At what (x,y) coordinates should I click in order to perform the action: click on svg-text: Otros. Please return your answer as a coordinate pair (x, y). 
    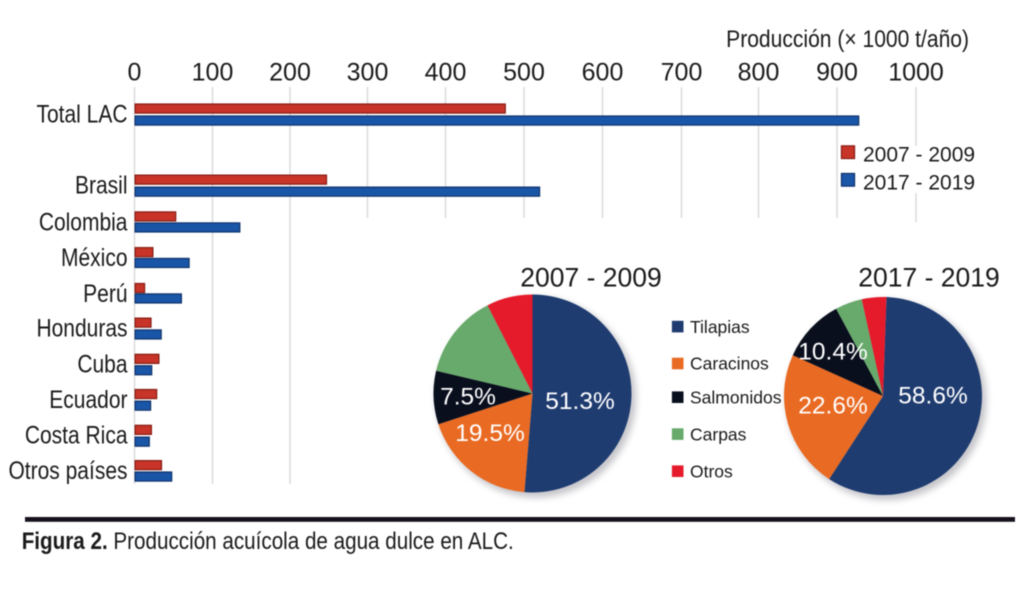
    Looking at the image, I should click on (711, 471).